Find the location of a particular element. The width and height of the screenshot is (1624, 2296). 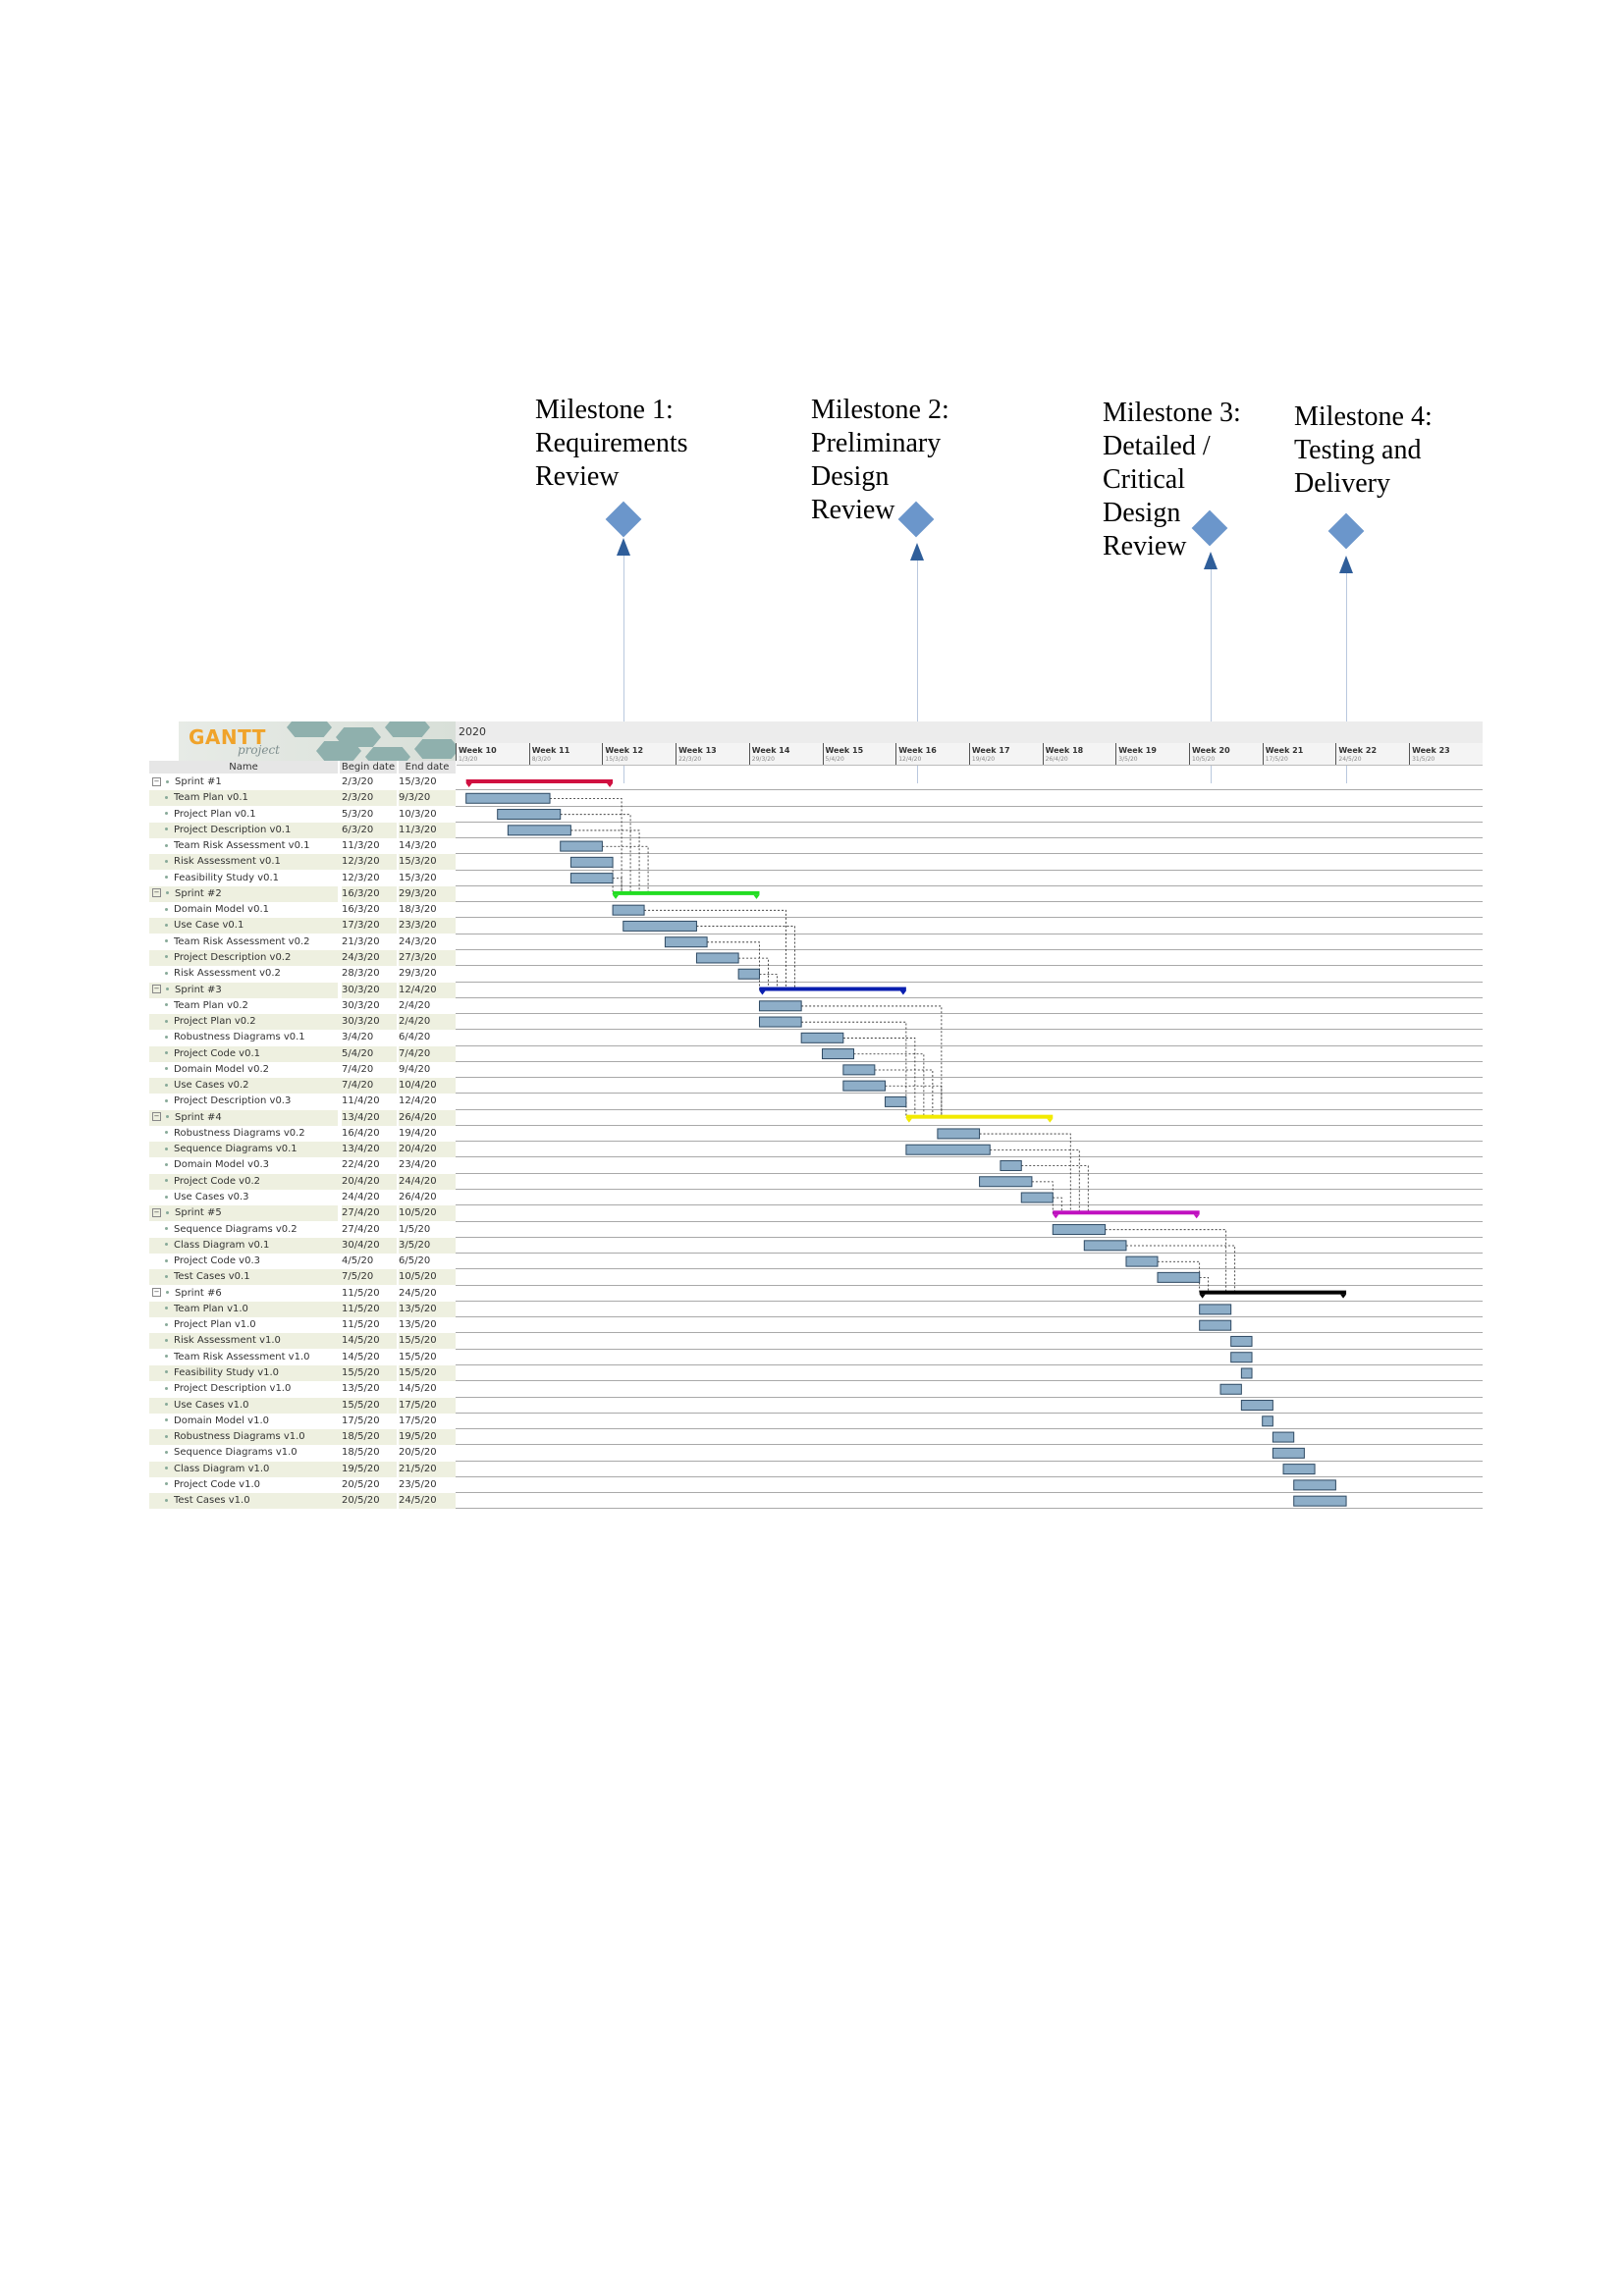

task-begin-date: 11/5/20 is located at coordinates (361, 1325).